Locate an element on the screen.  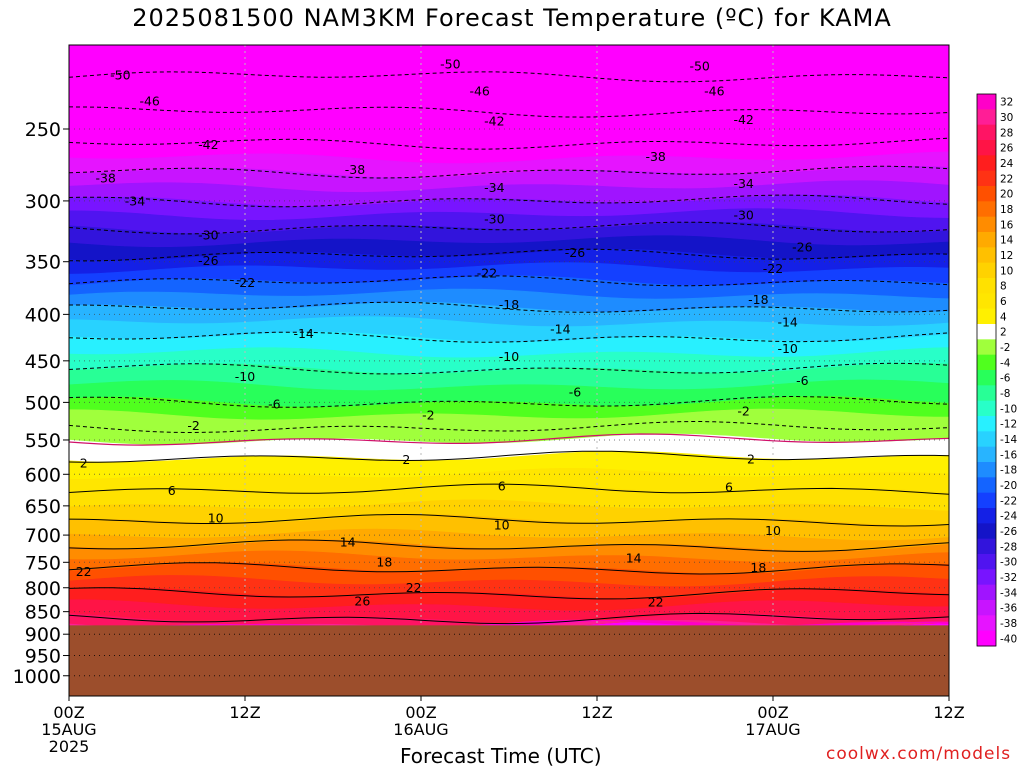
colorbar-label: -8 is located at coordinates (1005, 394).